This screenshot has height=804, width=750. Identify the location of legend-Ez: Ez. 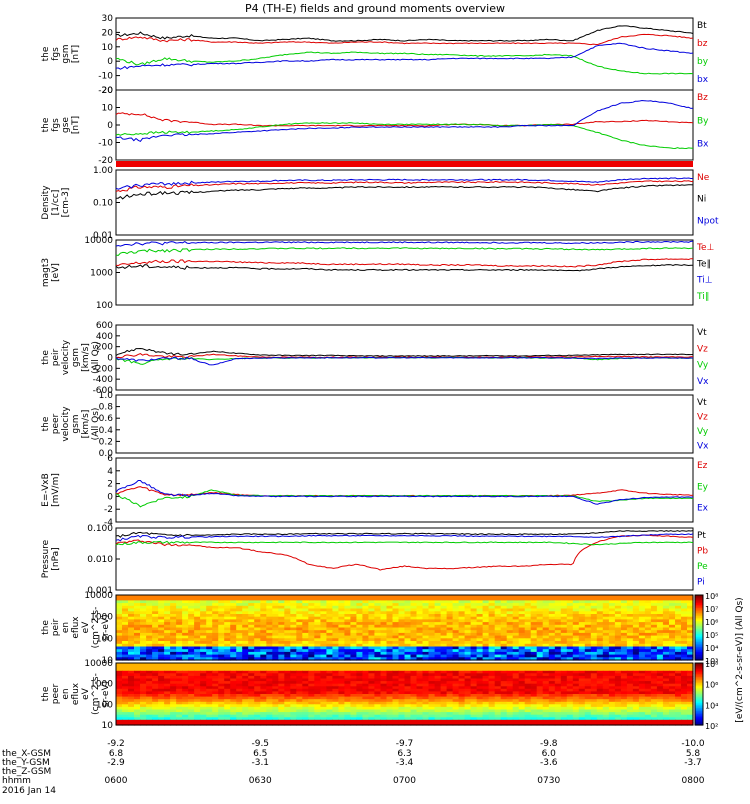
(702, 466).